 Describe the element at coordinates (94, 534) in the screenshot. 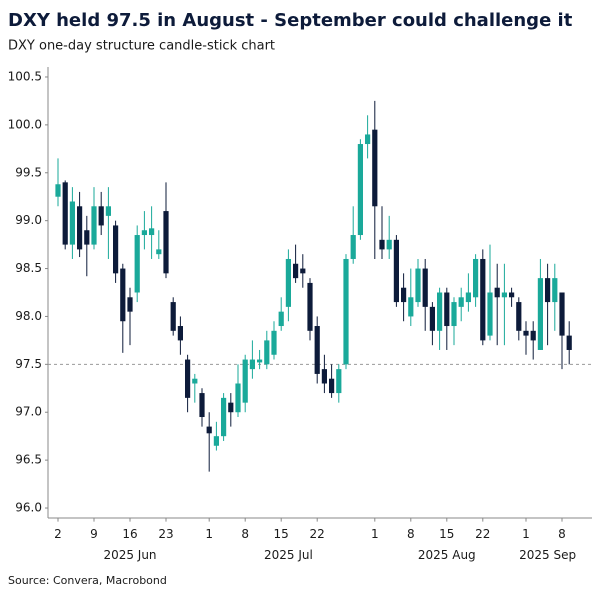

I see `x-tick-label: 9` at that location.